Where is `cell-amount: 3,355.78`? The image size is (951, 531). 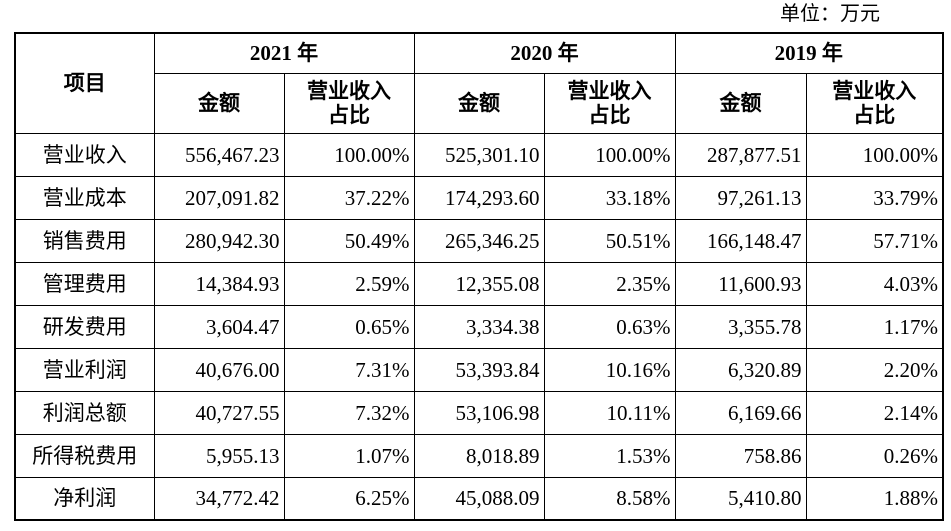 cell-amount: 3,355.78 is located at coordinates (740, 326).